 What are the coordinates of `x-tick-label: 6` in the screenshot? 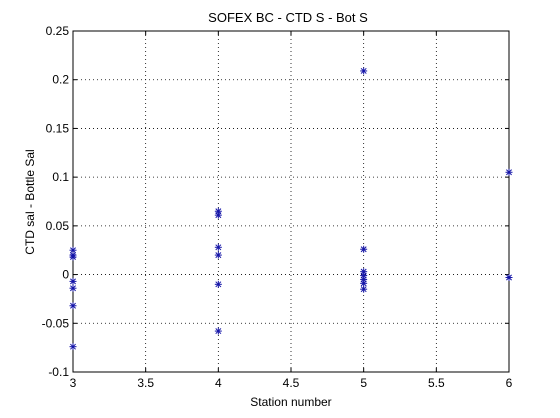 It's located at (509, 383).